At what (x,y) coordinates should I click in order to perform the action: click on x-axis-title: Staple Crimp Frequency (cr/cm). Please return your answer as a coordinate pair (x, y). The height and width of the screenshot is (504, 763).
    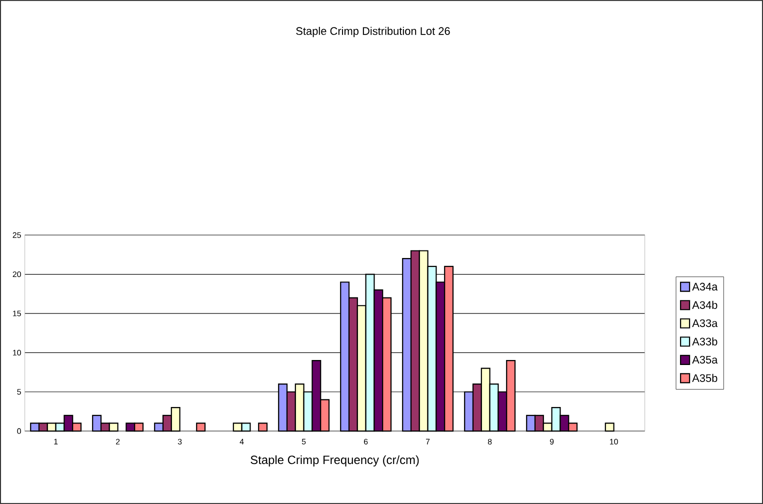
    Looking at the image, I should click on (334, 460).